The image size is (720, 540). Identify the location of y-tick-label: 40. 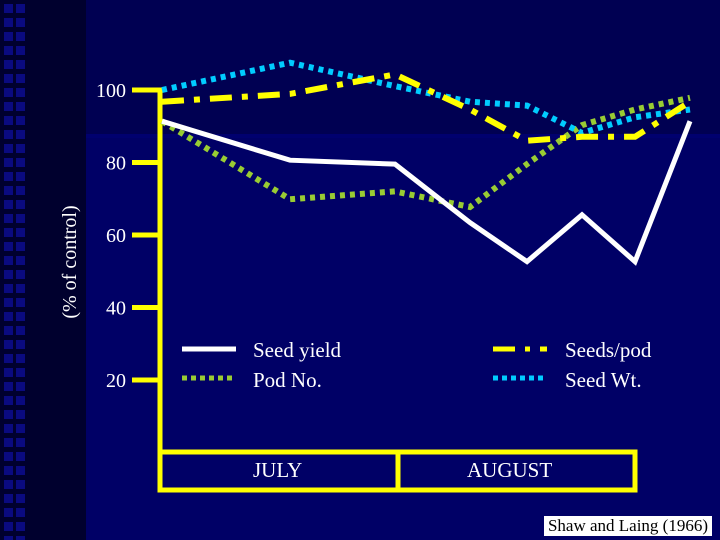
(116, 309).